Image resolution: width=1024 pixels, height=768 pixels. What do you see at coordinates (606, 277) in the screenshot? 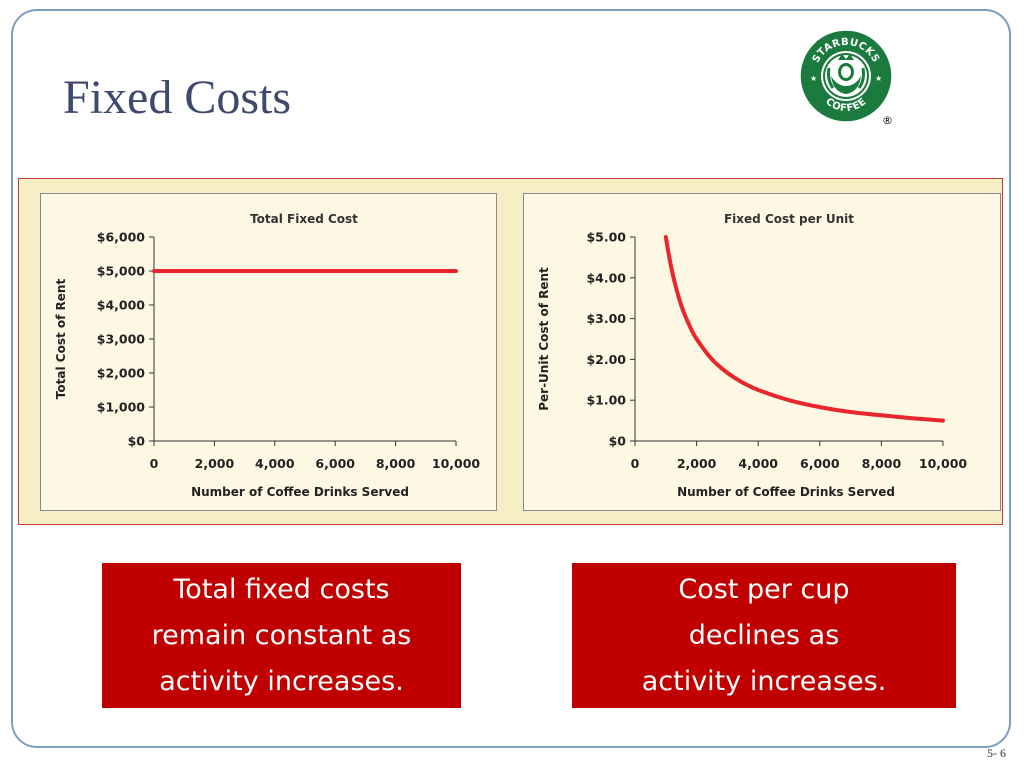
I see `y-tick-label: $4.00` at bounding box center [606, 277].